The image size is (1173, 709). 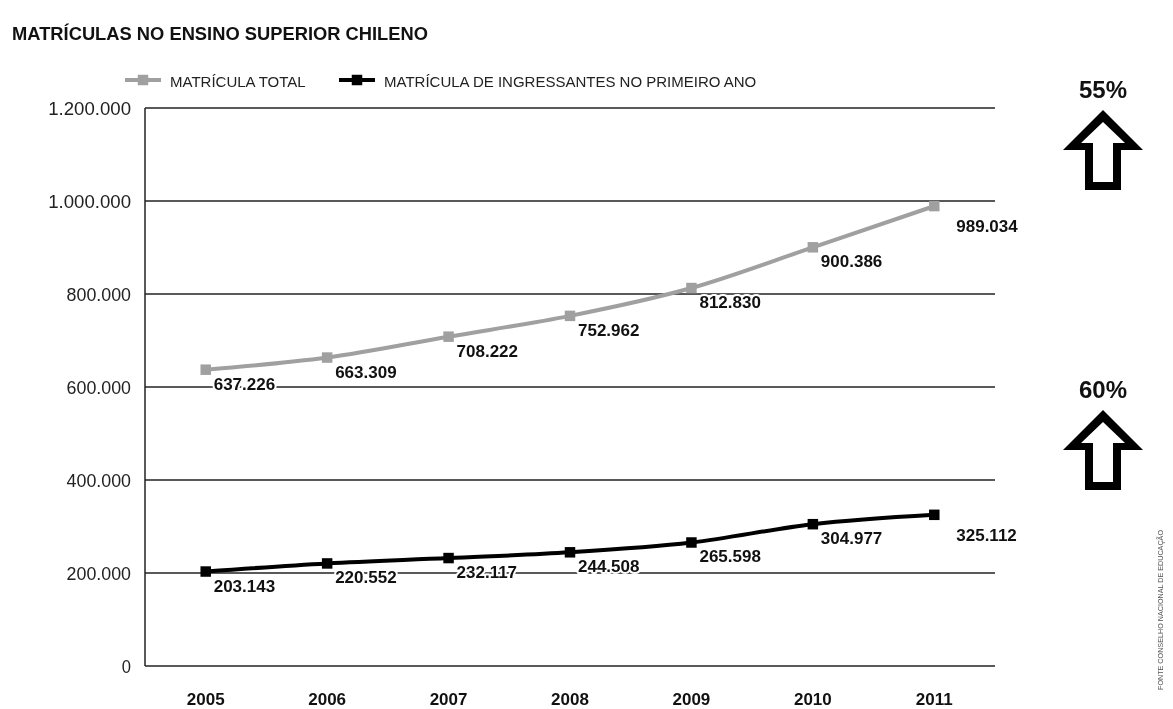 What do you see at coordinates (90, 108) in the screenshot?
I see `y-tick-label: 1.200.000` at bounding box center [90, 108].